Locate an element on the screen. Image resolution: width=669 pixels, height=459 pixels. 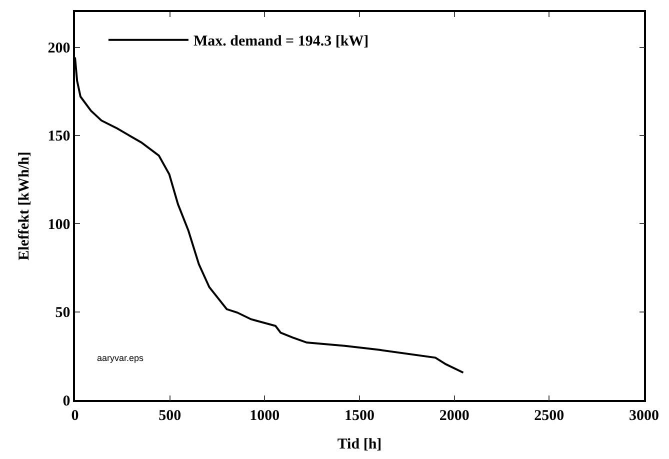
text: Max. demand = 194.3 [kW] is located at coordinates (281, 42).